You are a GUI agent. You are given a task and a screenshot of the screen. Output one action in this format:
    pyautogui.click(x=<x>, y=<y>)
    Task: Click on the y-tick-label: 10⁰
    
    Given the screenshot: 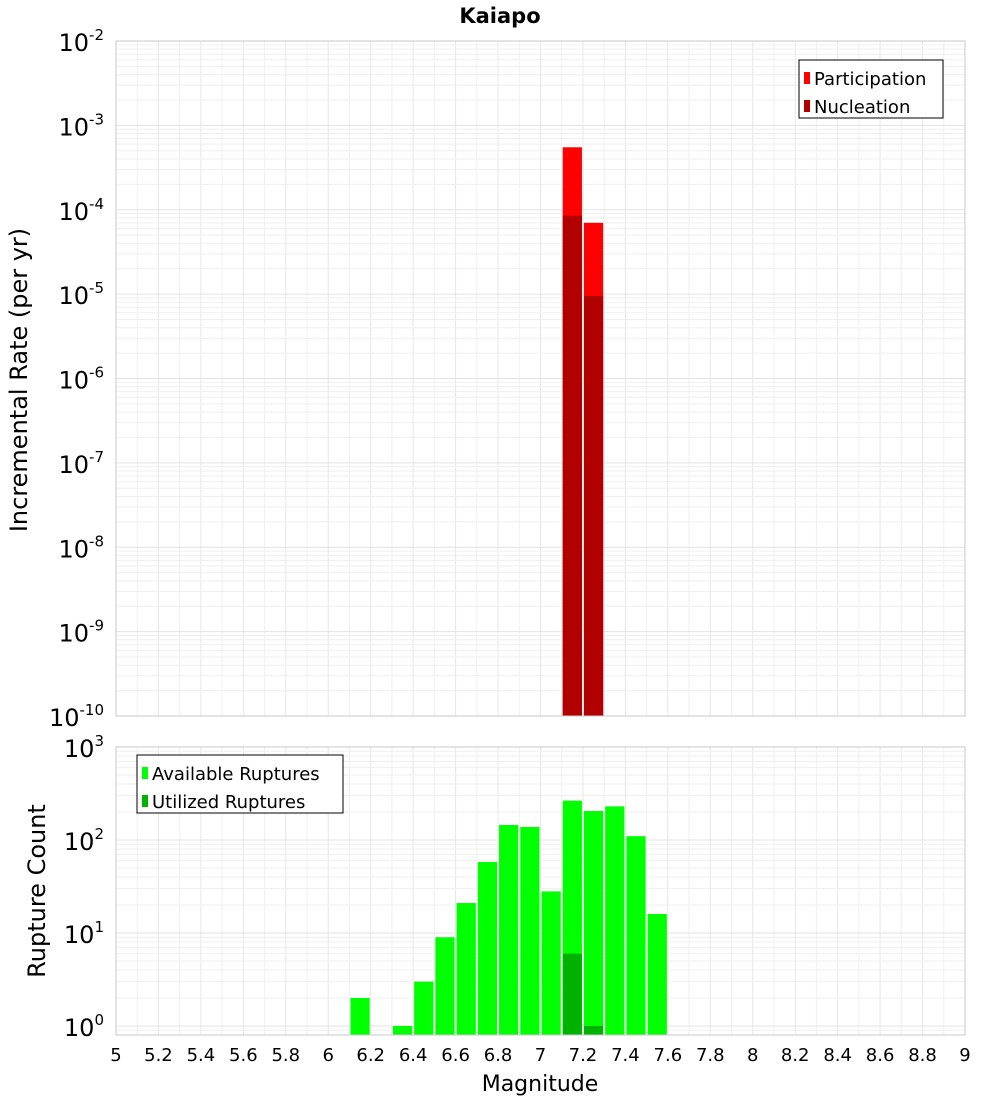 What is the action you would take?
    pyautogui.click(x=84, y=1026)
    